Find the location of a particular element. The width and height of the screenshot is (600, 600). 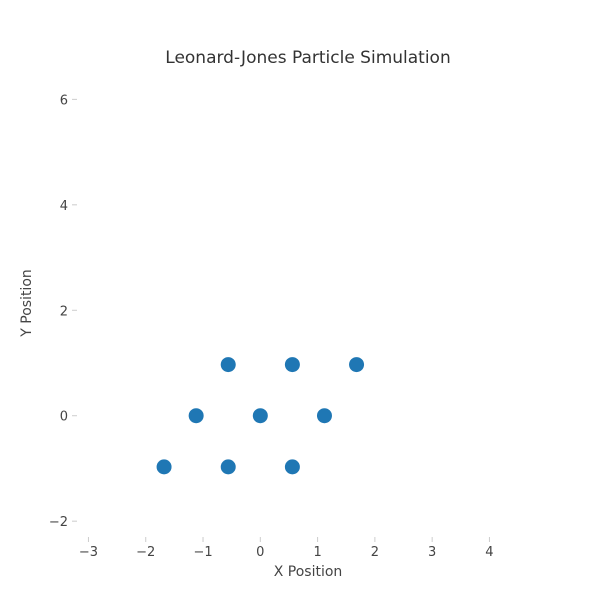

x-axis-label: X Position is located at coordinates (308, 572).